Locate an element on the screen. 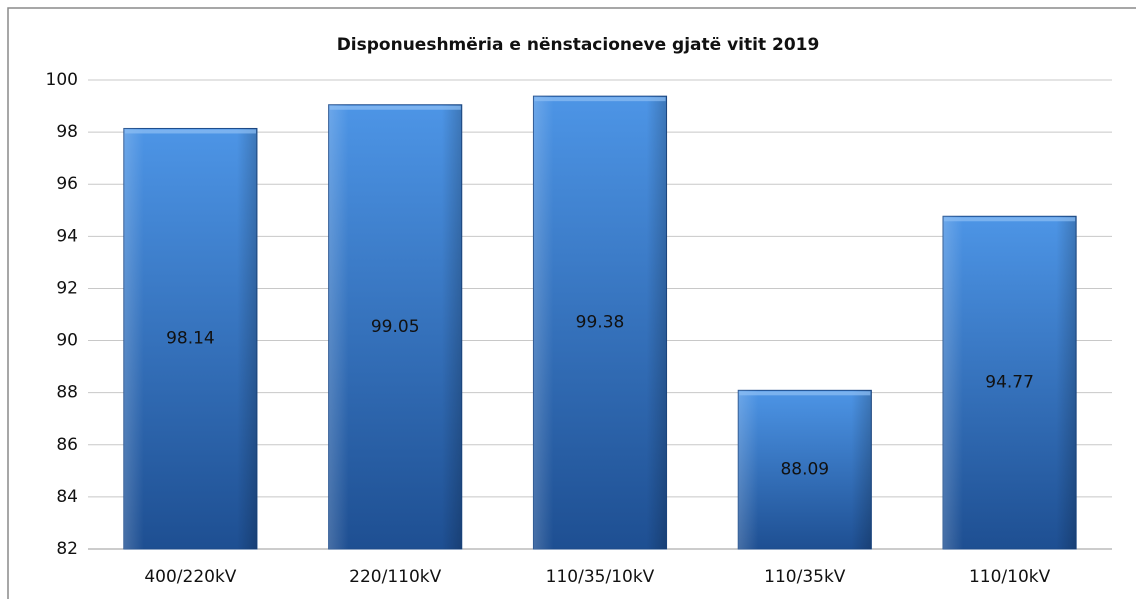 This screenshot has width=1136, height=599. x-tick-label: 110/35kV is located at coordinates (805, 577).